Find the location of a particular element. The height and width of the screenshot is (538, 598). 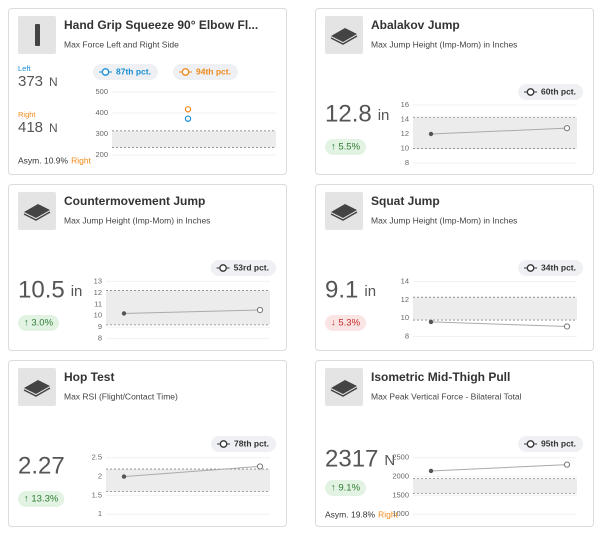

percentile-badge: 53rd pct. is located at coordinates (243, 268).